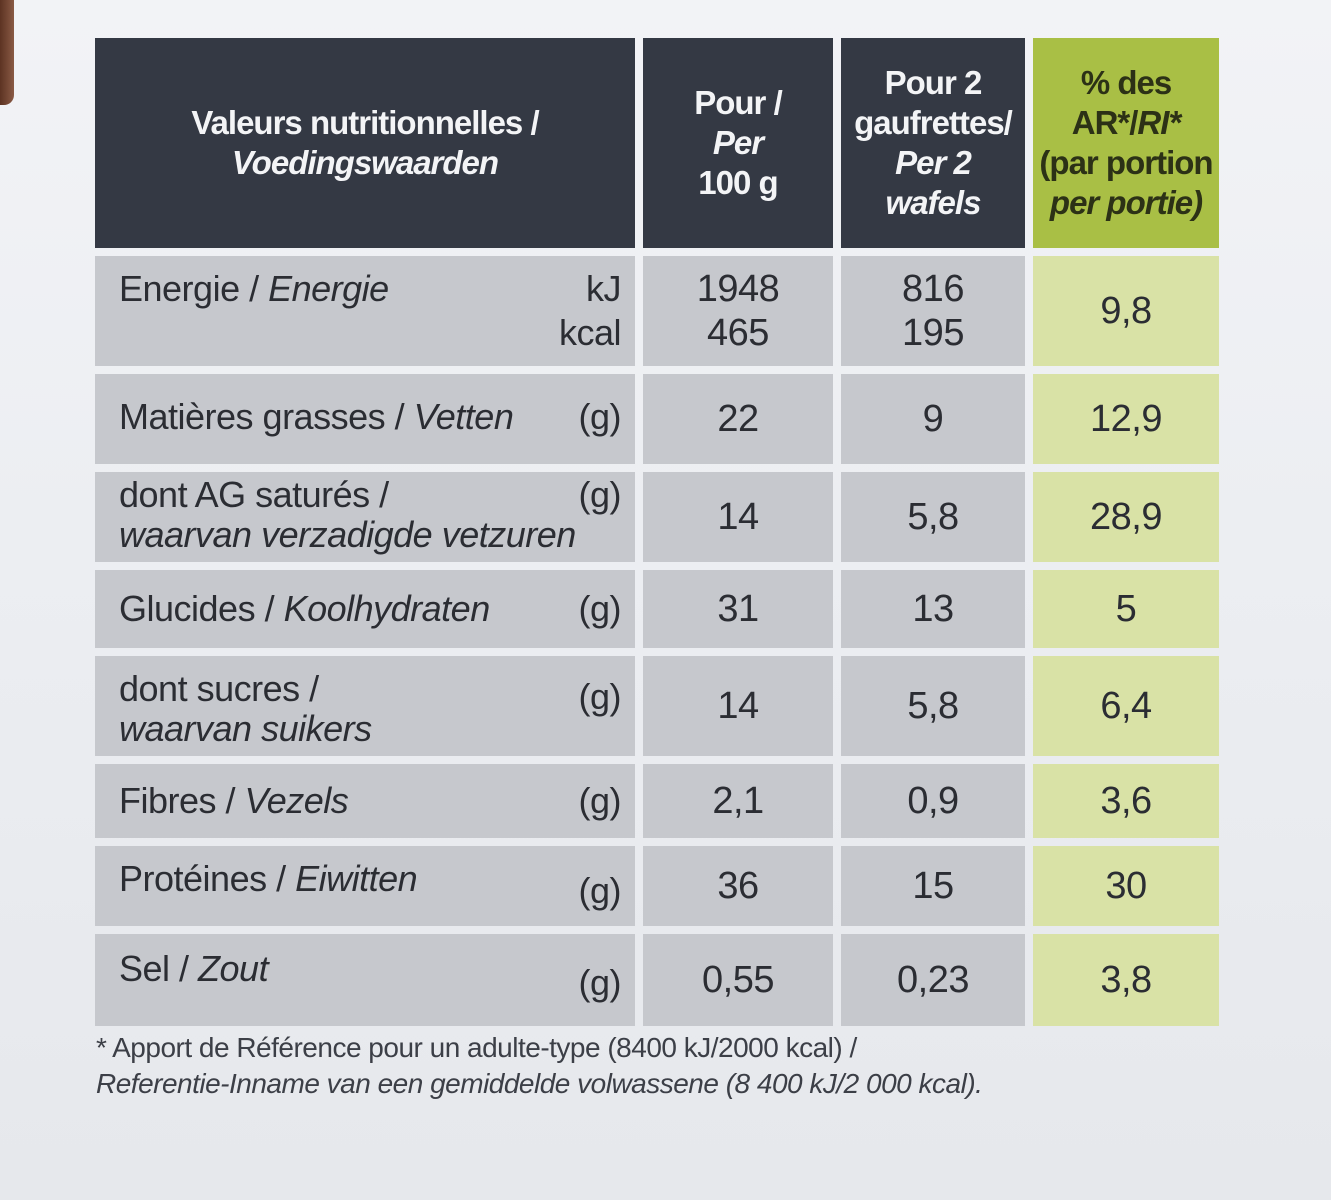 The image size is (1331, 1200). I want to click on label-fr: Fibres /, so click(182, 800).